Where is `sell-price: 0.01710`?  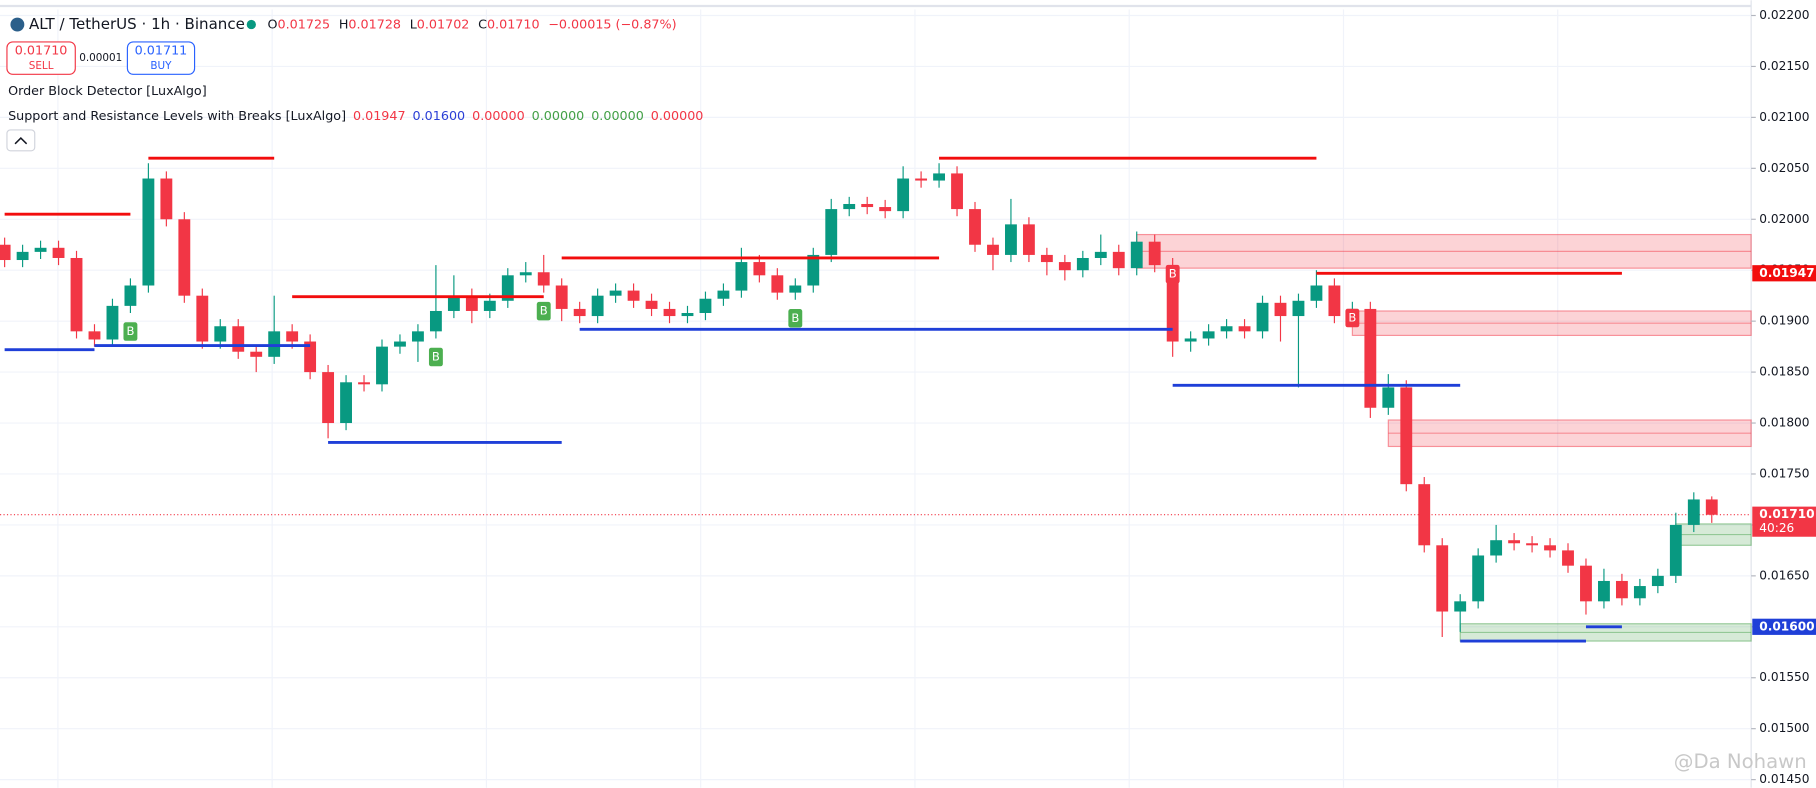
sell-price: 0.01710 is located at coordinates (41, 51).